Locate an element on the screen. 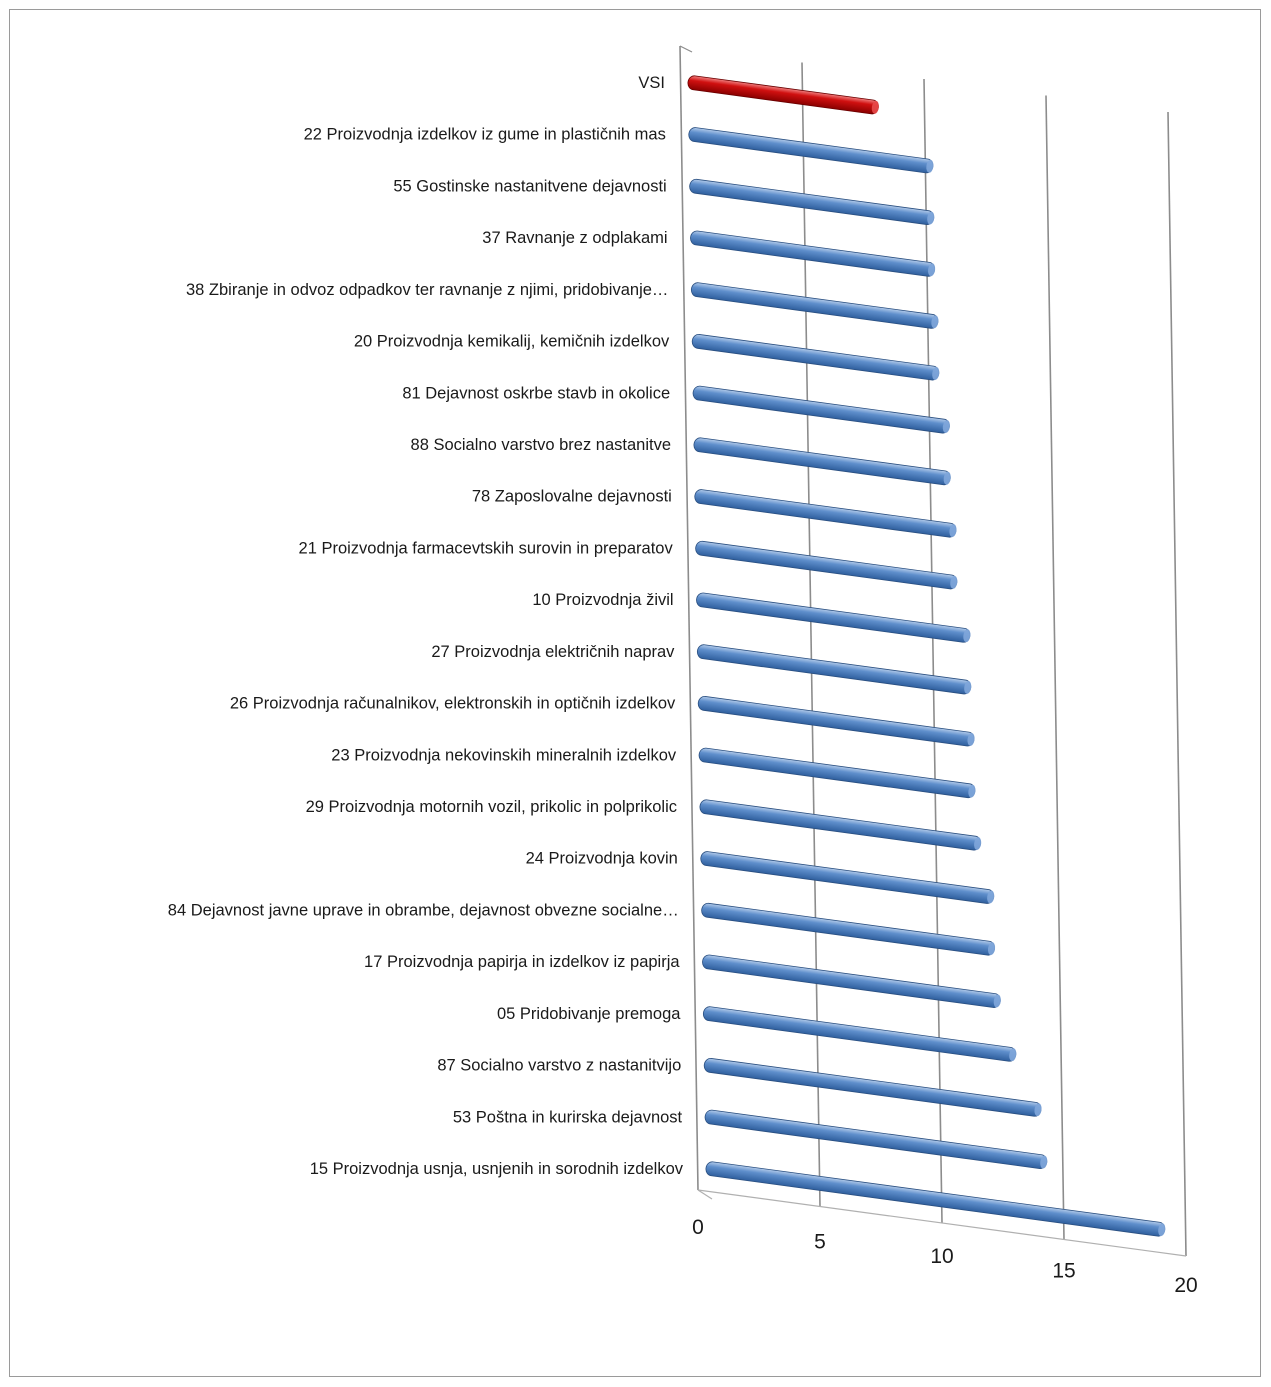 The height and width of the screenshot is (1387, 1271). wall-top-edge is located at coordinates (686, 49).